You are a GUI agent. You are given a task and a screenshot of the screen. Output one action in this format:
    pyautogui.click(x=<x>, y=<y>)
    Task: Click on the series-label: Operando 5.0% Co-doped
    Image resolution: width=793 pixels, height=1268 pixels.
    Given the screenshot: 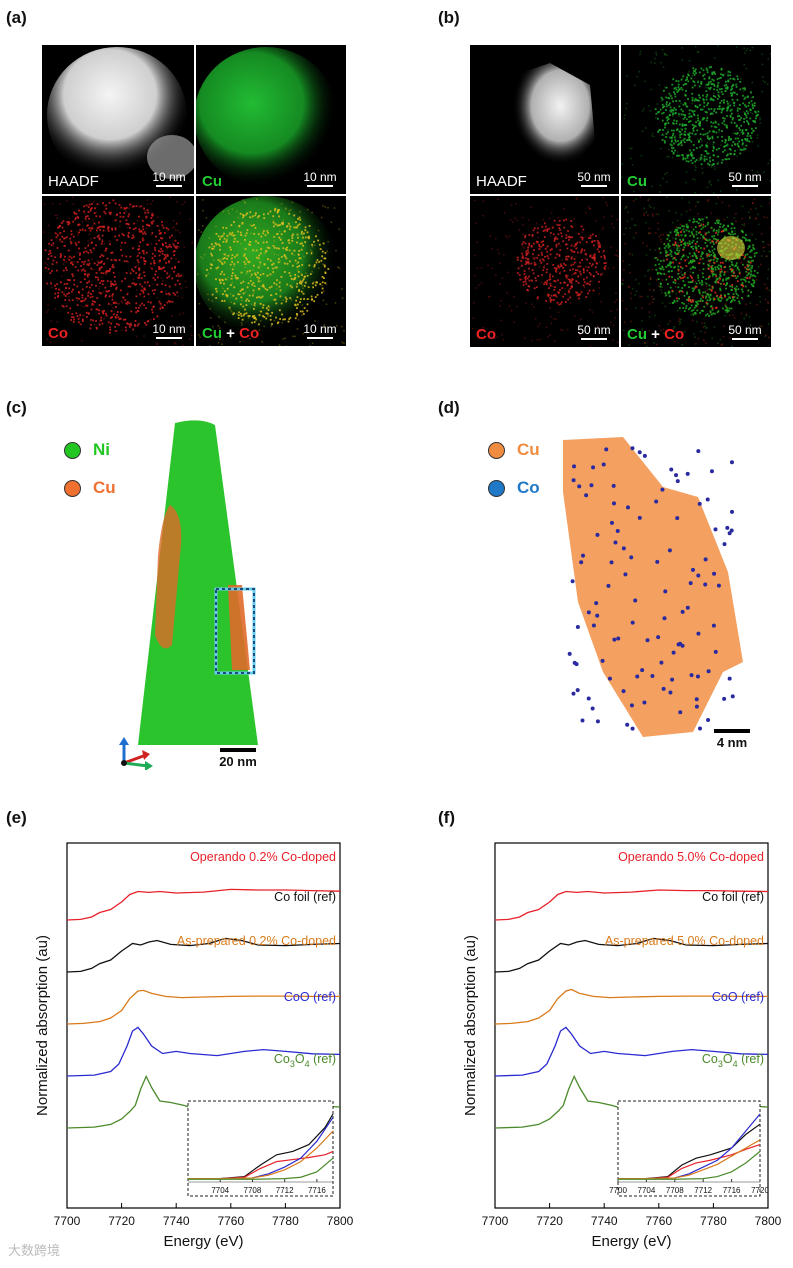 What is the action you would take?
    pyautogui.click(x=691, y=857)
    